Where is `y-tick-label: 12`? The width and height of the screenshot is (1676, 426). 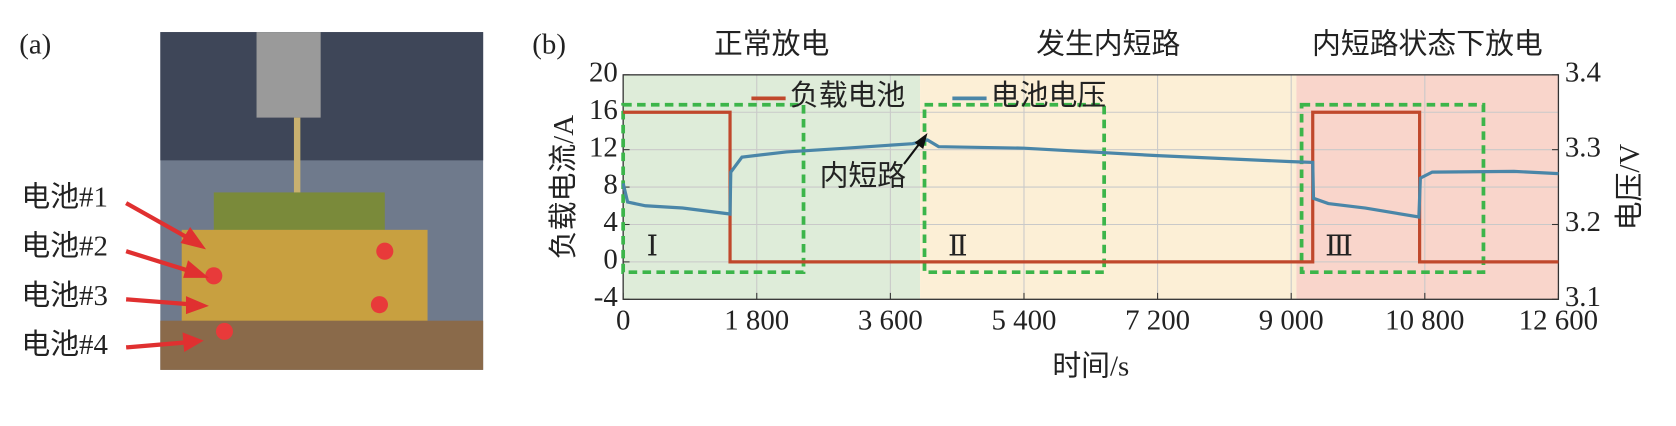 y-tick-label: 12 is located at coordinates (603, 147).